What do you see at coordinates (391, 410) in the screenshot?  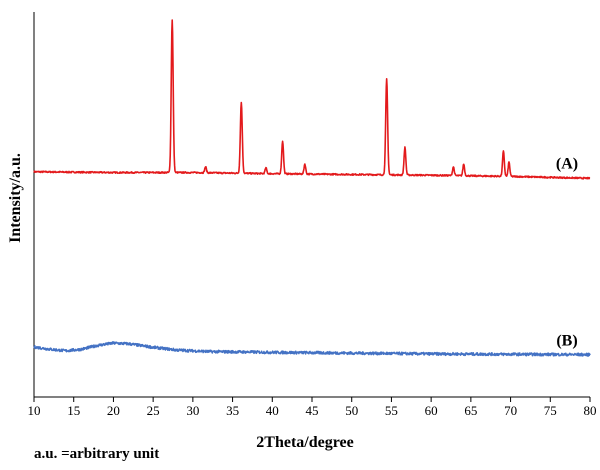 I see `x-tick-label: 55` at bounding box center [391, 410].